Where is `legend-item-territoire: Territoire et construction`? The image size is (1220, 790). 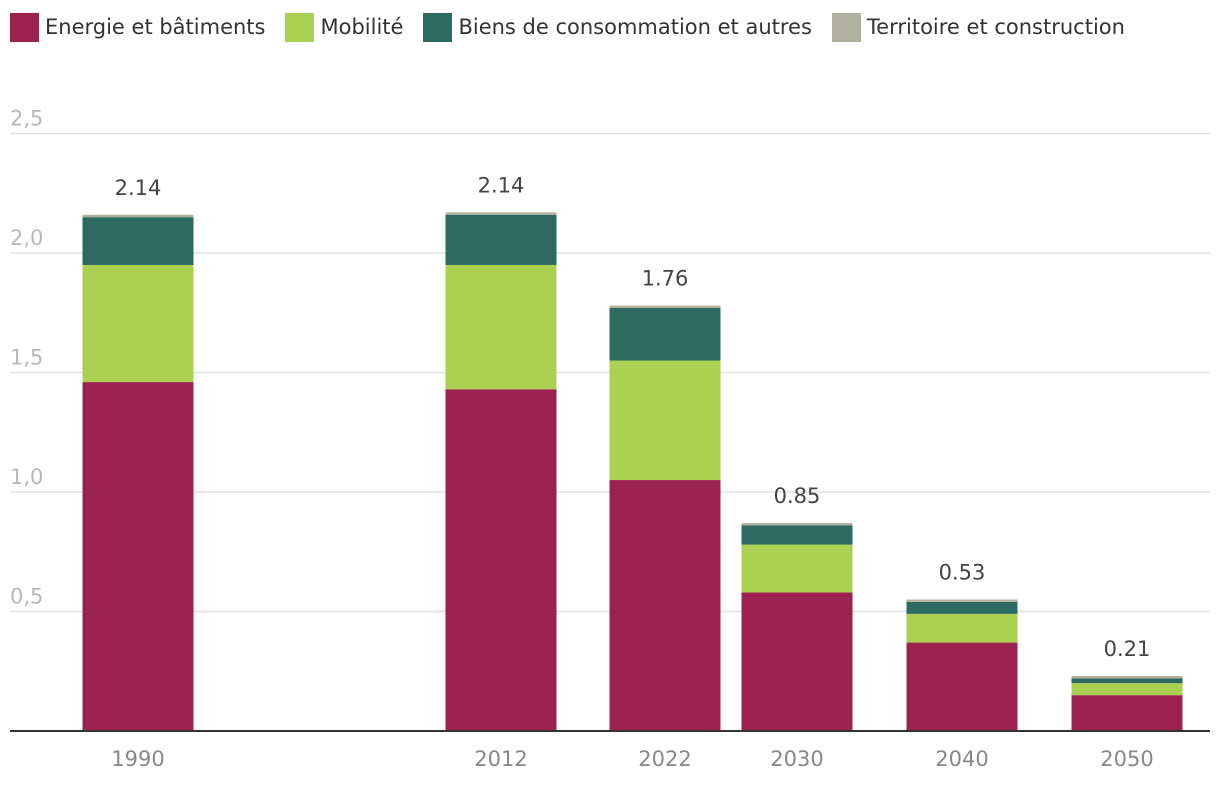
legend-item-territoire: Territoire et construction is located at coordinates (978, 27).